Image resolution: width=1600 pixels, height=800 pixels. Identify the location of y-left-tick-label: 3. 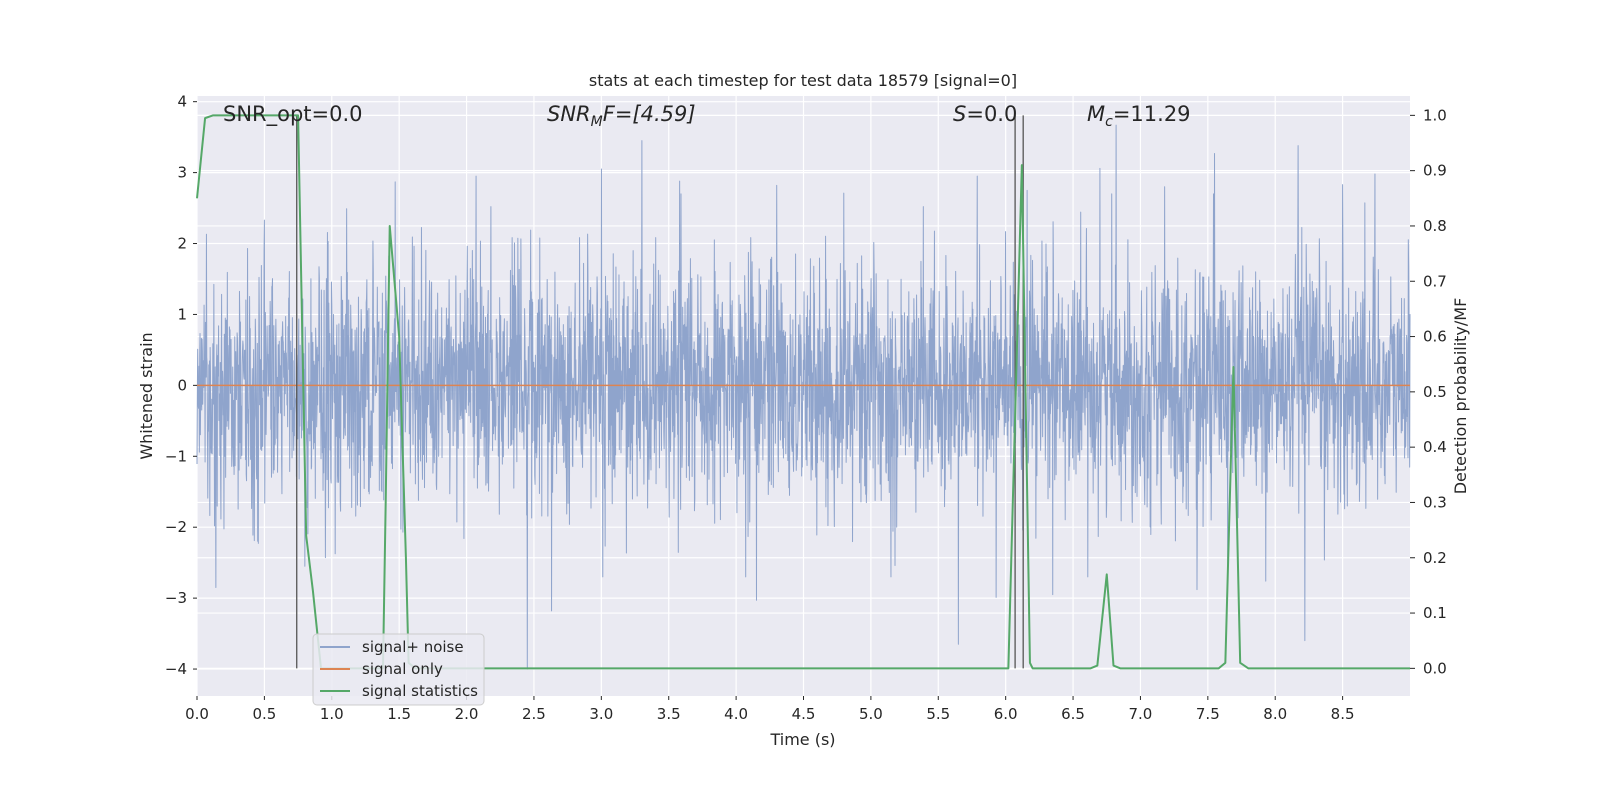
(182, 173).